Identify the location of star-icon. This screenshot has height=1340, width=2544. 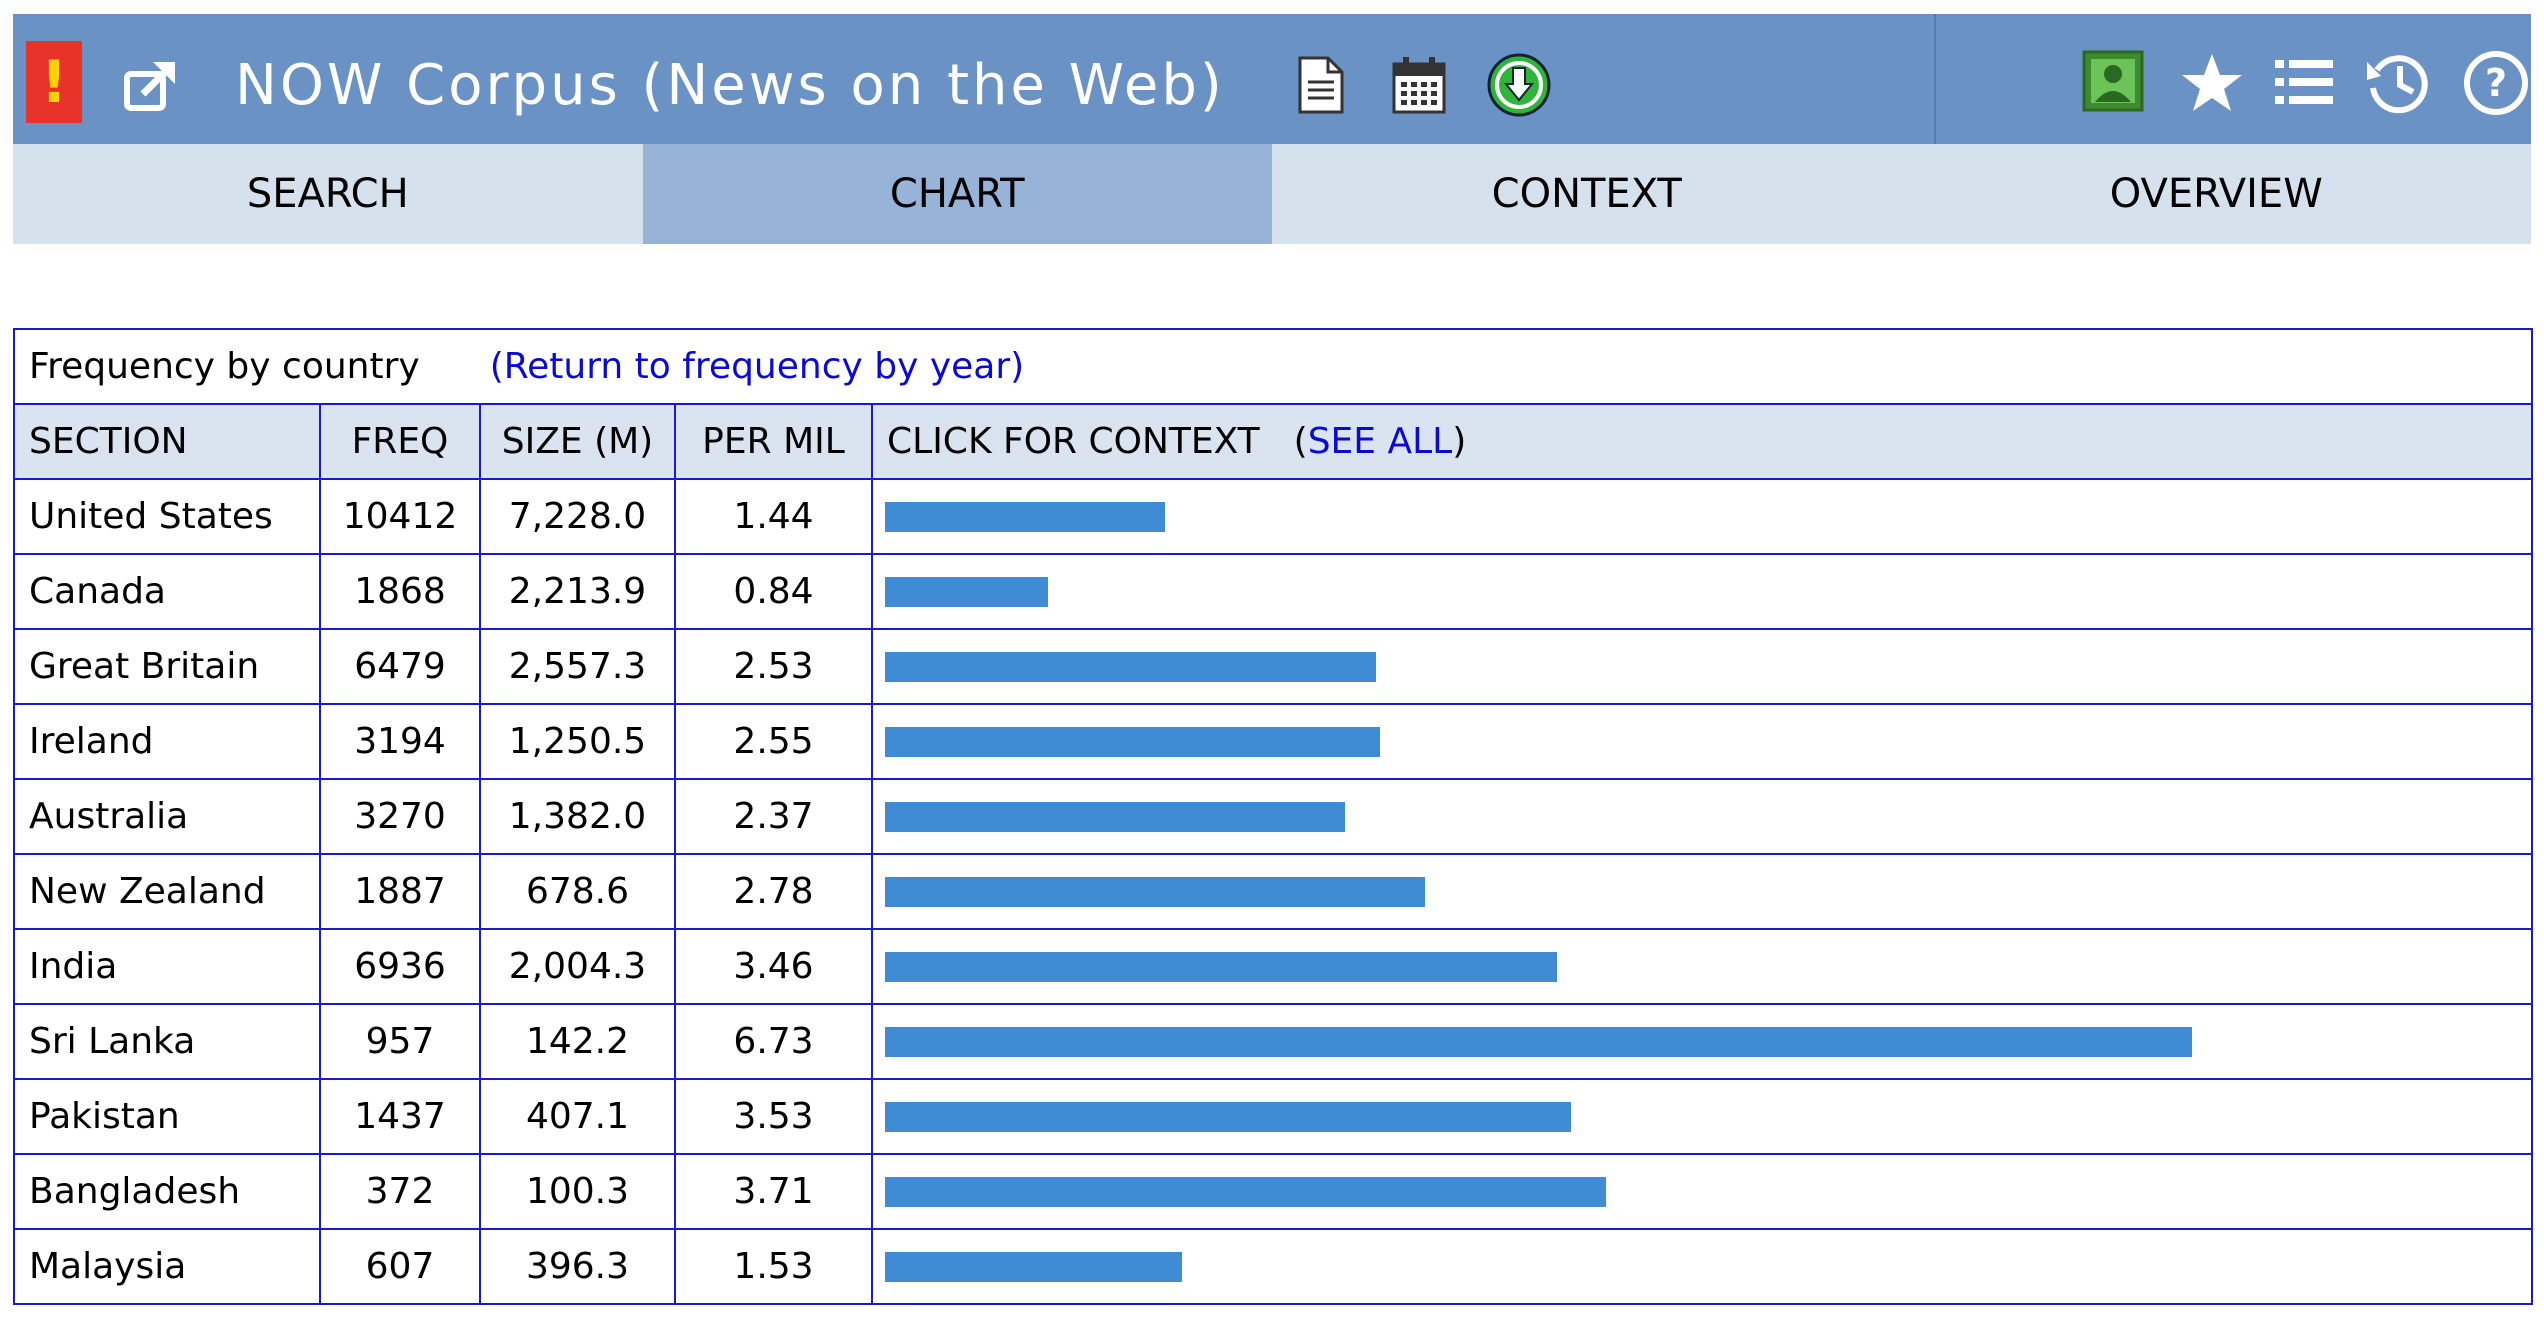
(2212, 83).